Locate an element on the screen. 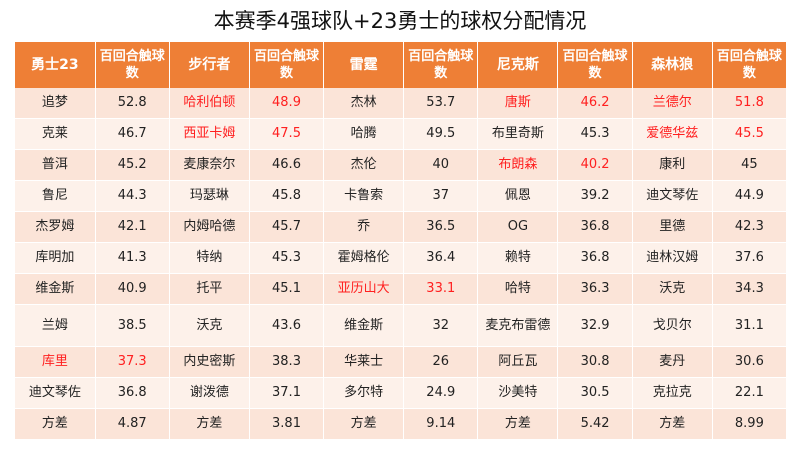  touches-value-cell: 31.1 is located at coordinates (750, 325).